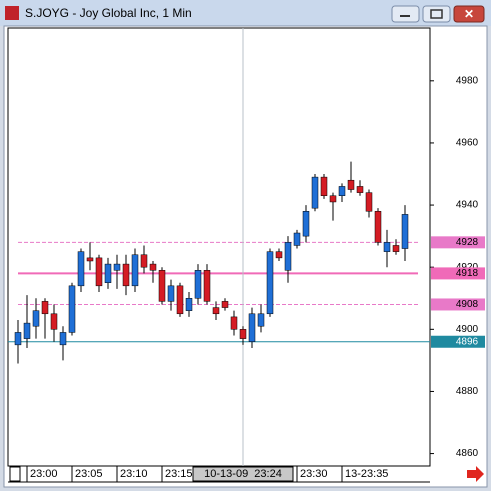  What do you see at coordinates (44, 474) in the screenshot?
I see `x-tick-label: 23:00` at bounding box center [44, 474].